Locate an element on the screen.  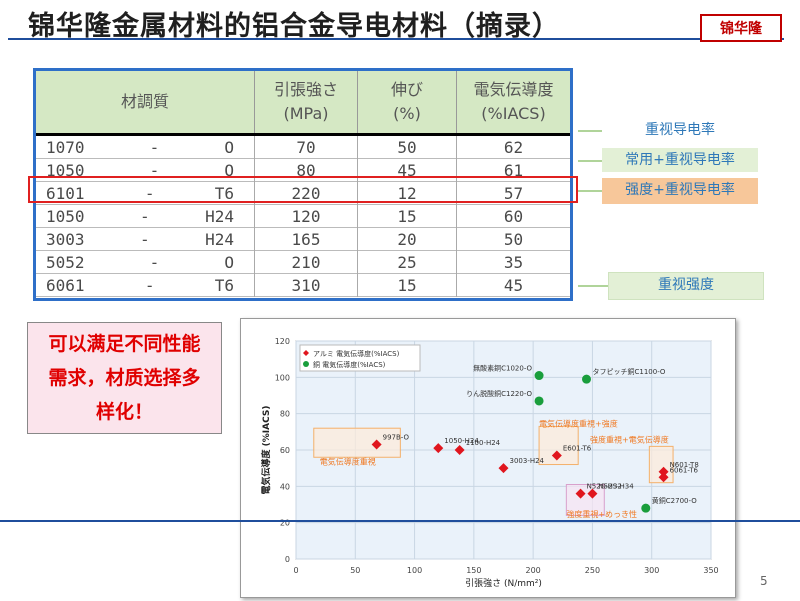
header-material-label: 材調質 is located at coordinates (144, 101).